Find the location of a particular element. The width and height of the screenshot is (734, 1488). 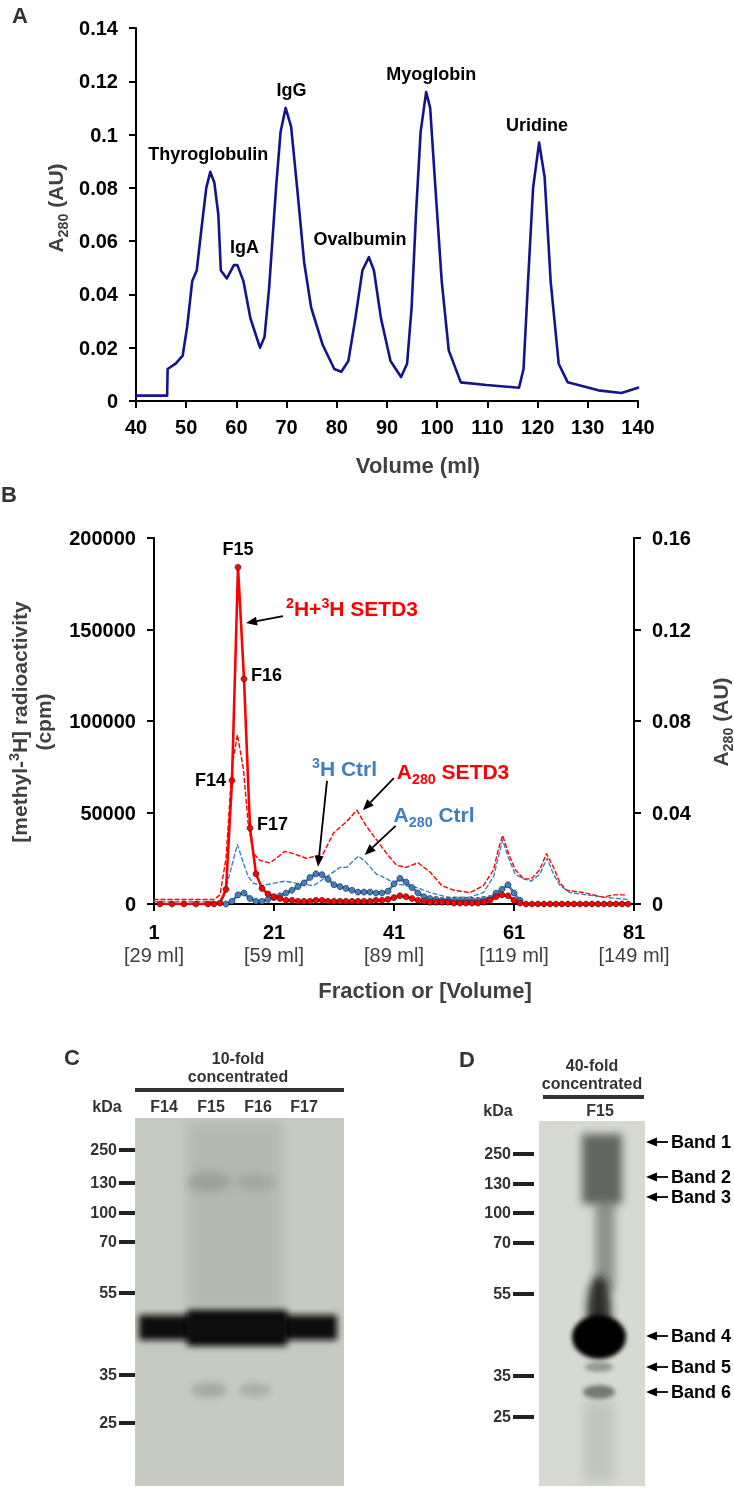

x-tick-label: 41 is located at coordinates (394, 931).